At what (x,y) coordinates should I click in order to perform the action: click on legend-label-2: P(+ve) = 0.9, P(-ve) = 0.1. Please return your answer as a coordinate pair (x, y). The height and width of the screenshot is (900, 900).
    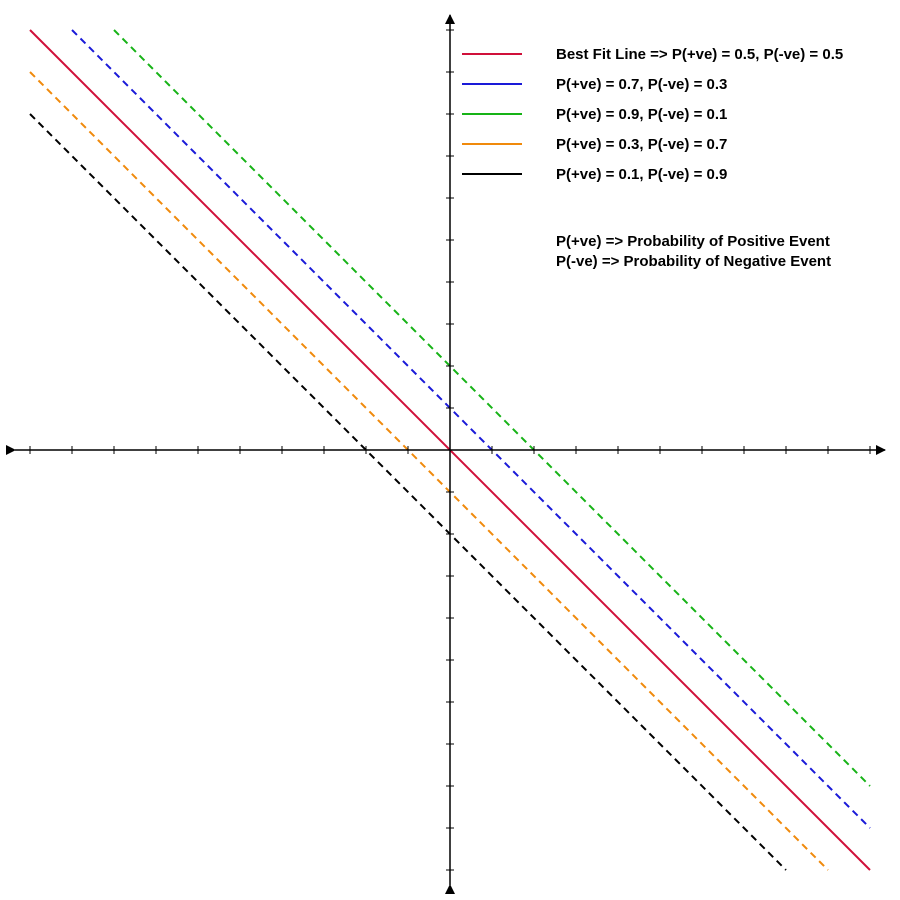
    Looking at the image, I should click on (641, 114).